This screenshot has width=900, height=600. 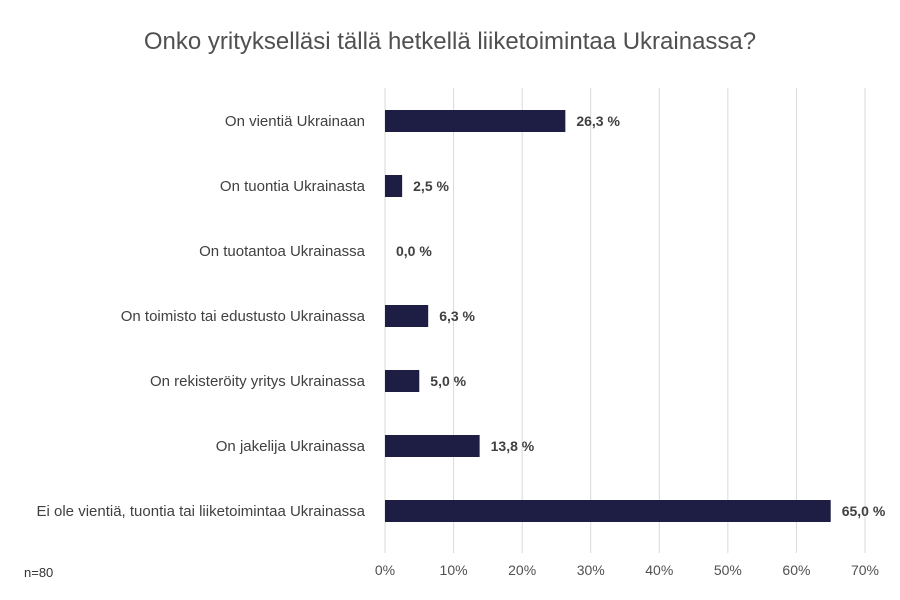 I want to click on x-tick-label: 30%, so click(x=591, y=570).